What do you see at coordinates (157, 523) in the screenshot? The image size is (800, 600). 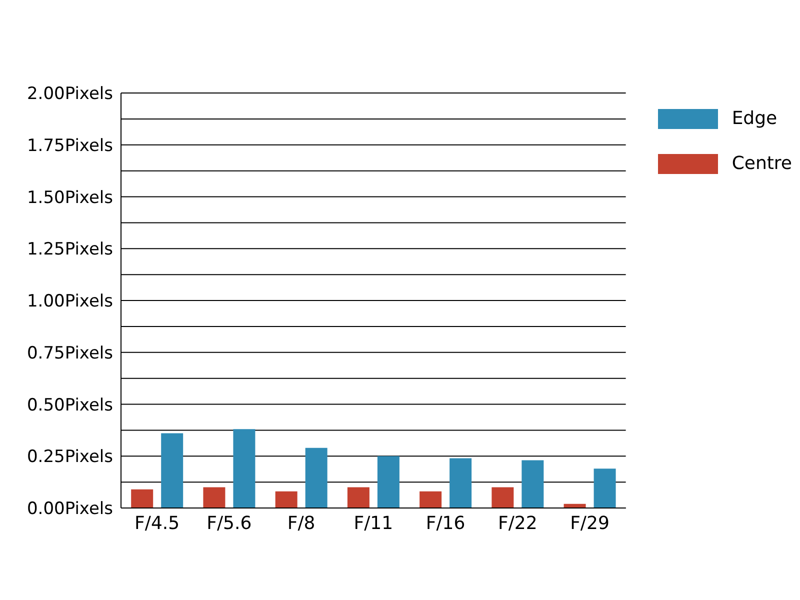 I see `x-tick-label: F/4.5` at bounding box center [157, 523].